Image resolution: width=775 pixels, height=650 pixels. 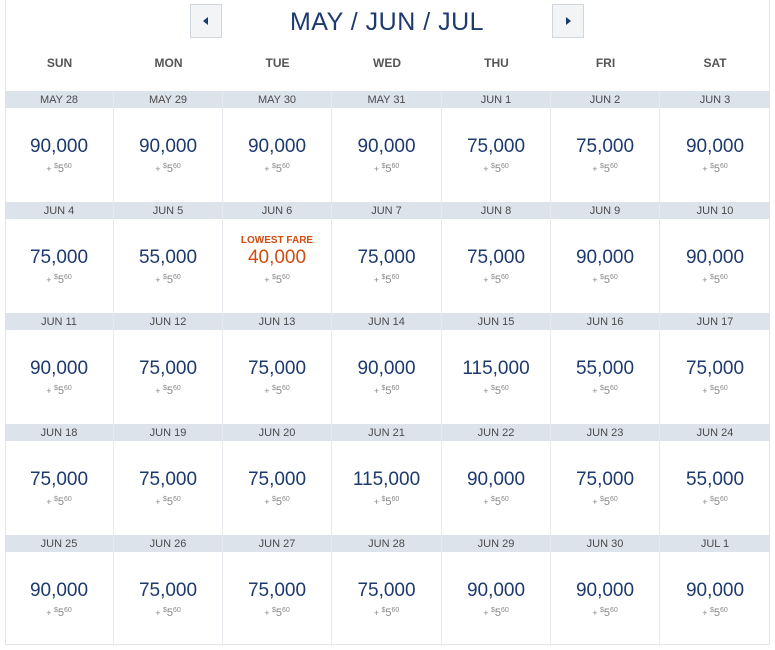 What do you see at coordinates (496, 479) in the screenshot?
I see `day-cell: JUN 22 90,000 + $560` at bounding box center [496, 479].